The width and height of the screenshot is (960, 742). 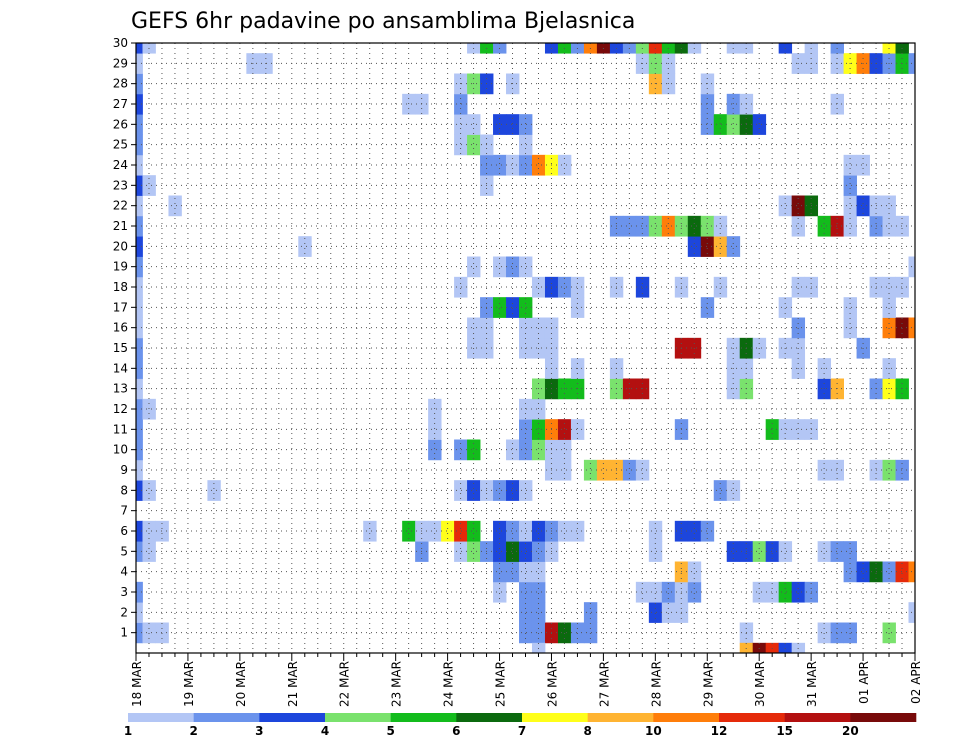 What do you see at coordinates (124, 633) in the screenshot?
I see `y-tick-label: 1` at bounding box center [124, 633].